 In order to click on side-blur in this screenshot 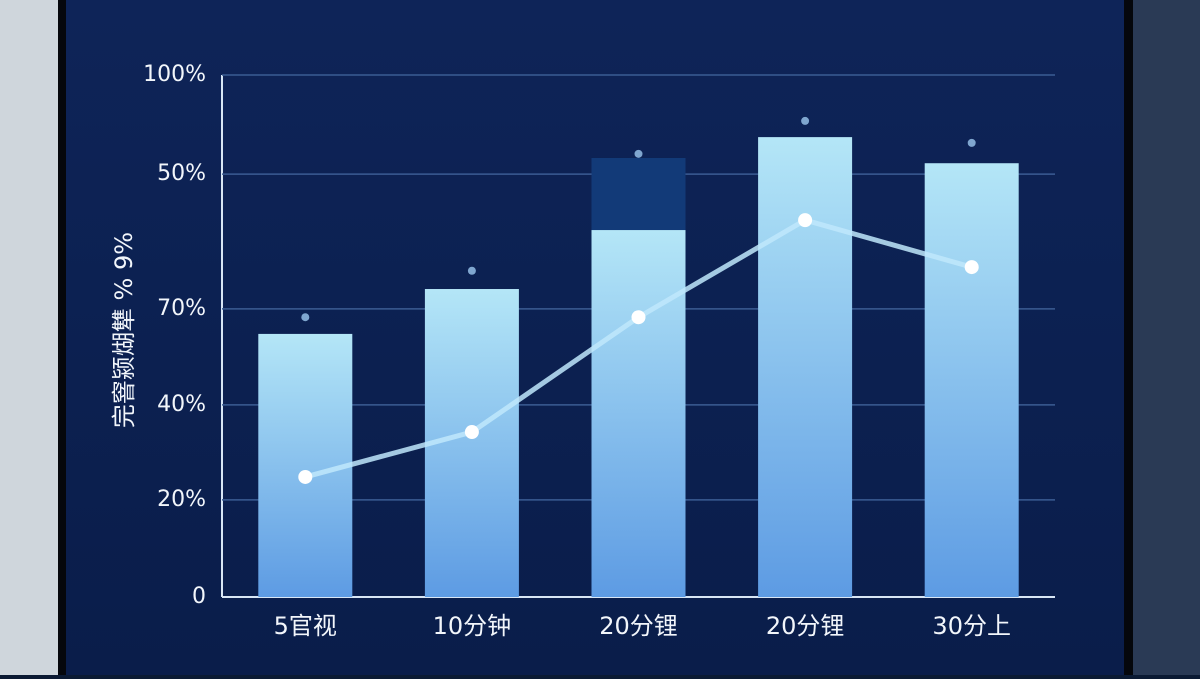, I will do `click(1165, 337)`.